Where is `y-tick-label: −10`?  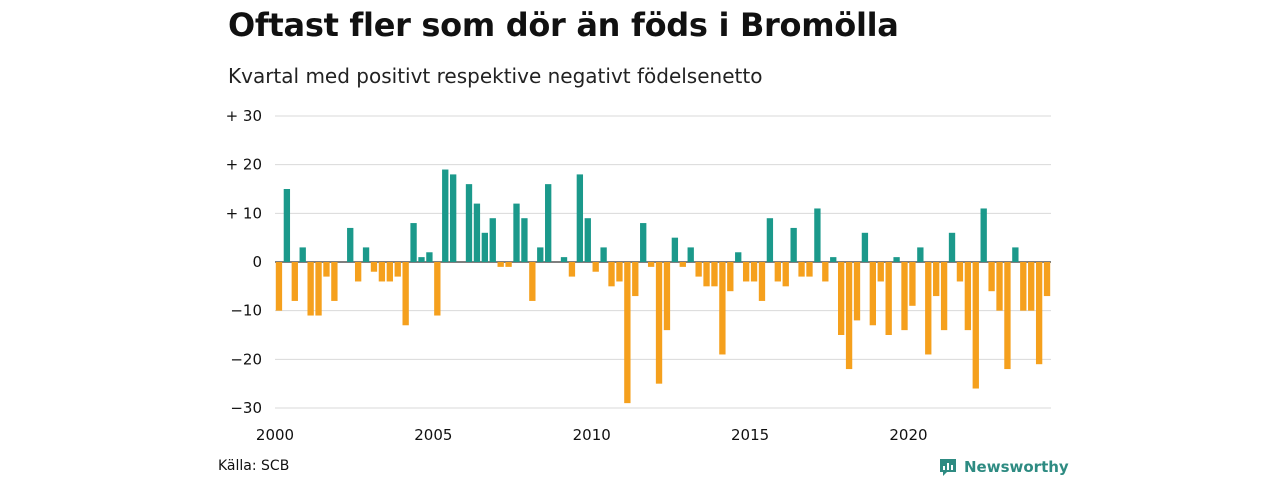 y-tick-label: −10 is located at coordinates (246, 311).